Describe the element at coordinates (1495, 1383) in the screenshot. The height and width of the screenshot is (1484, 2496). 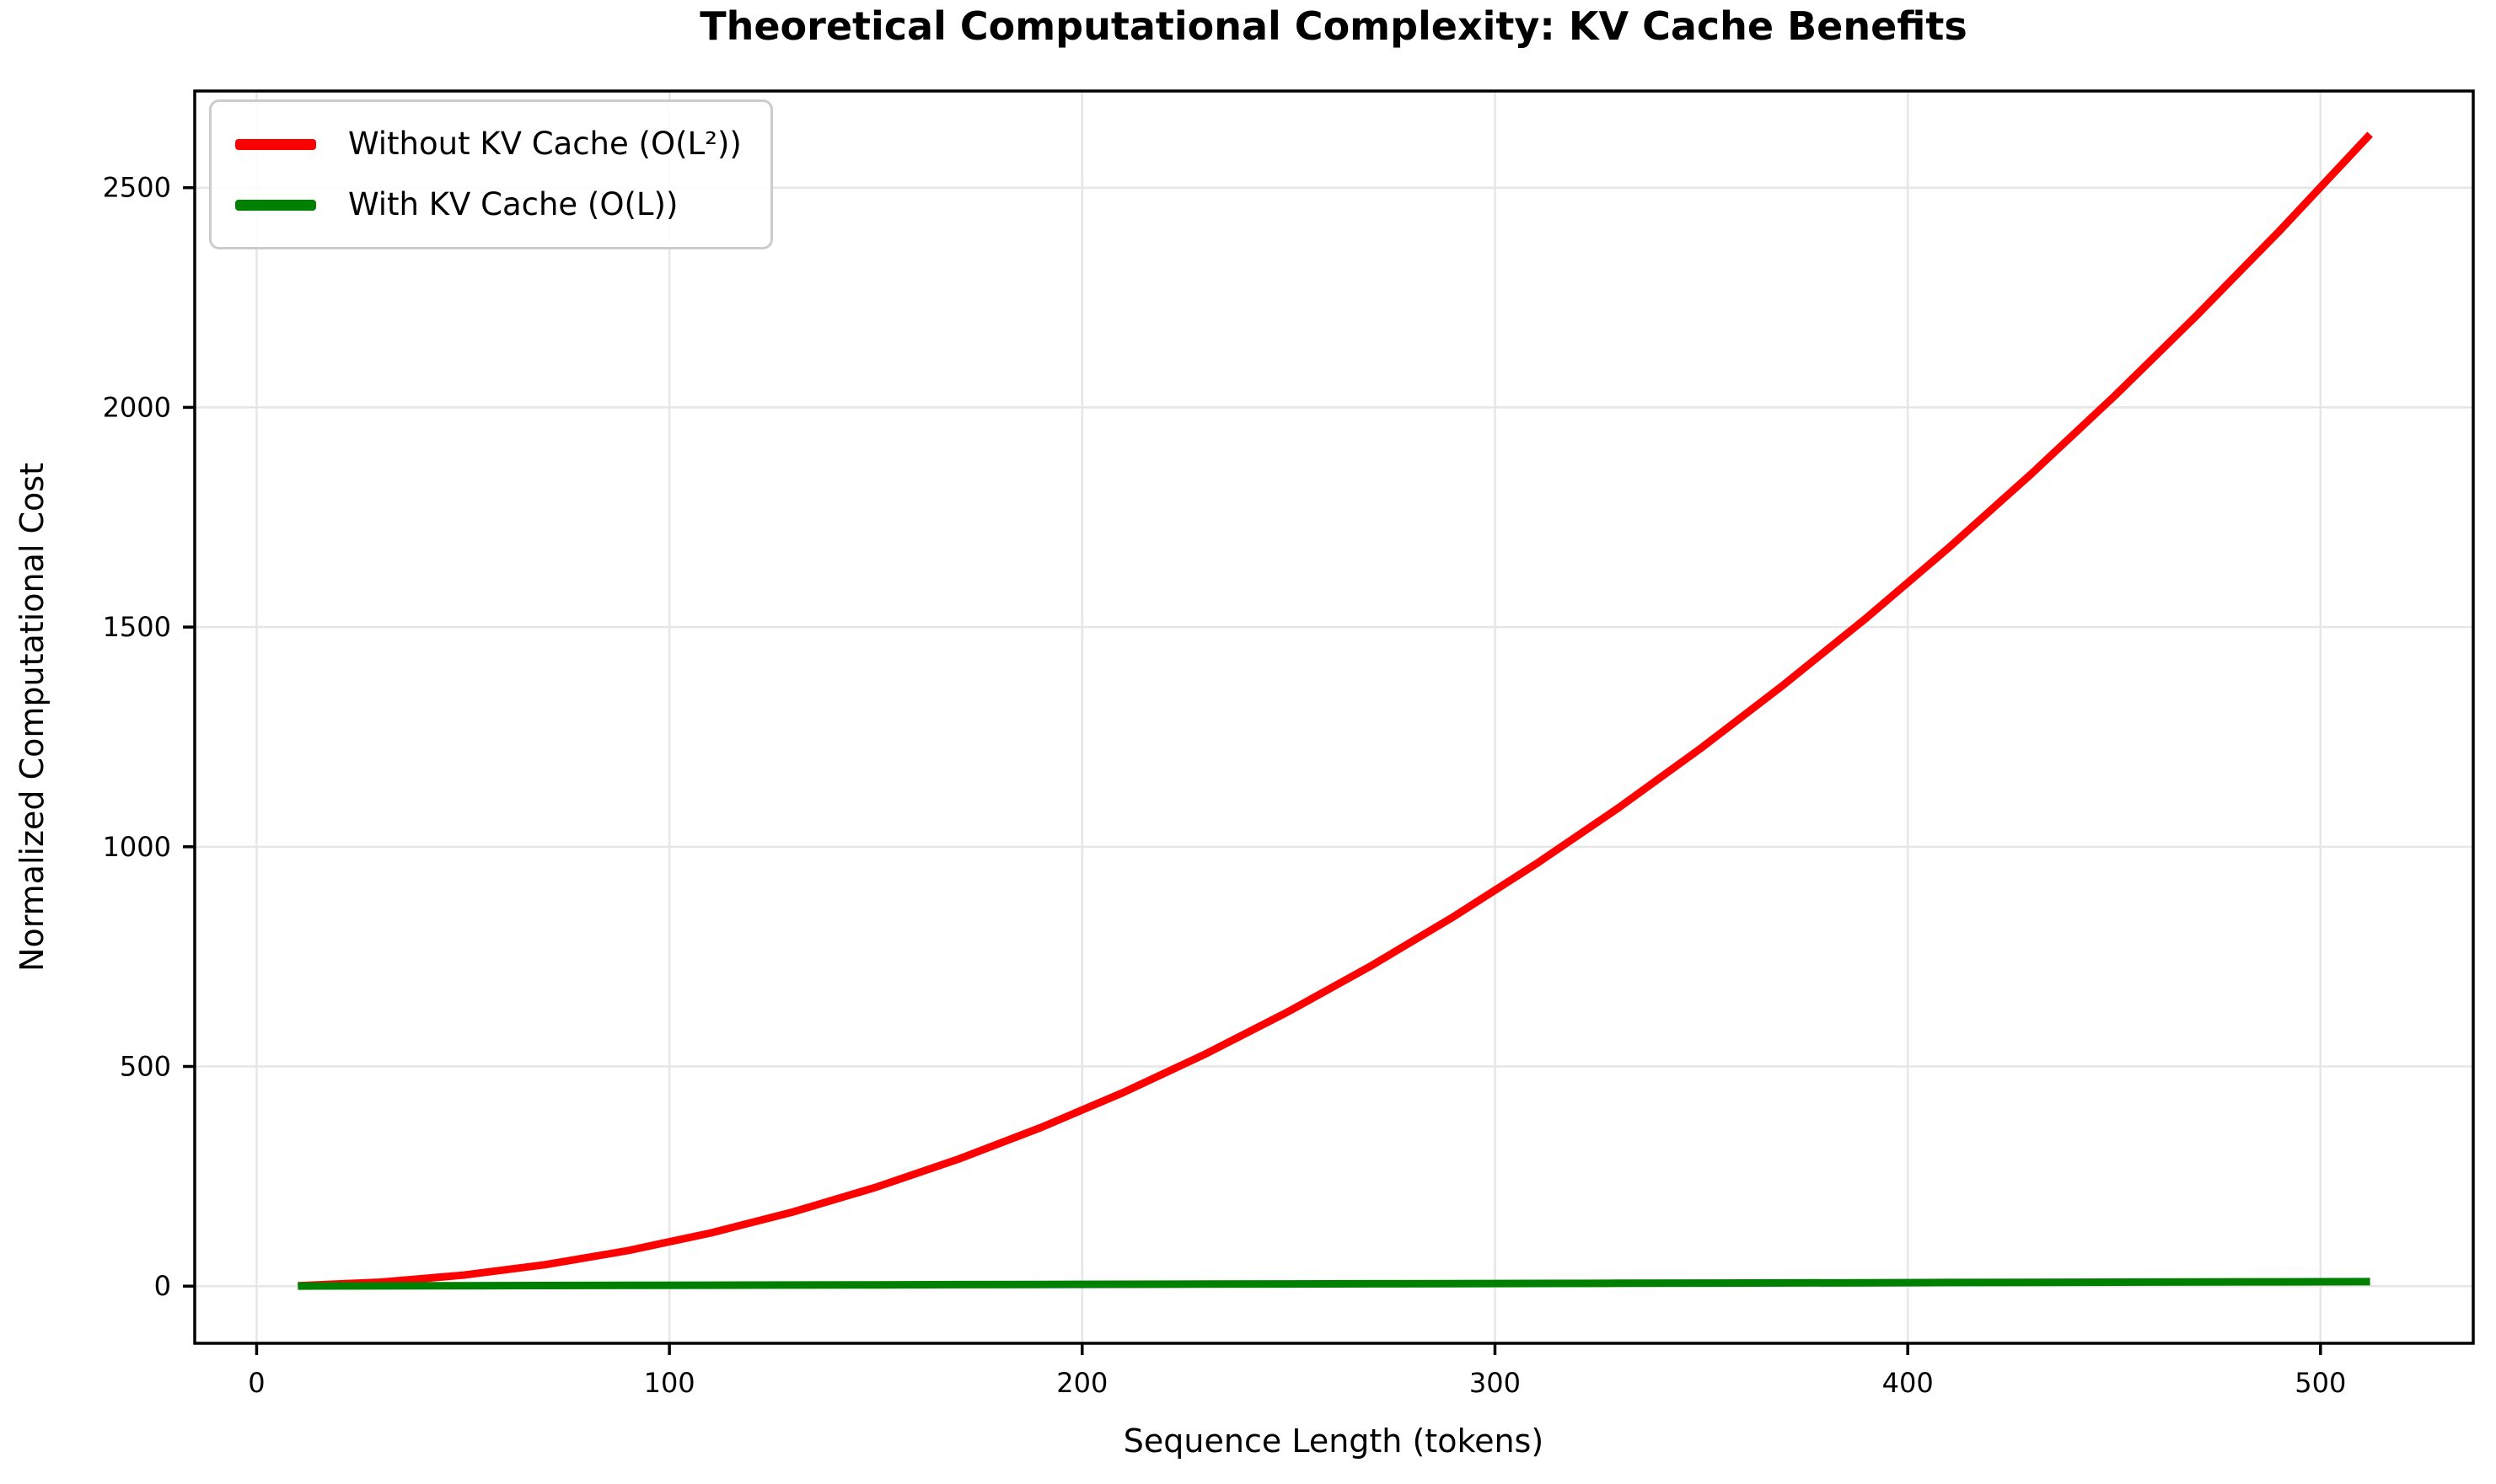
I see `x-tick-label: 300` at that location.